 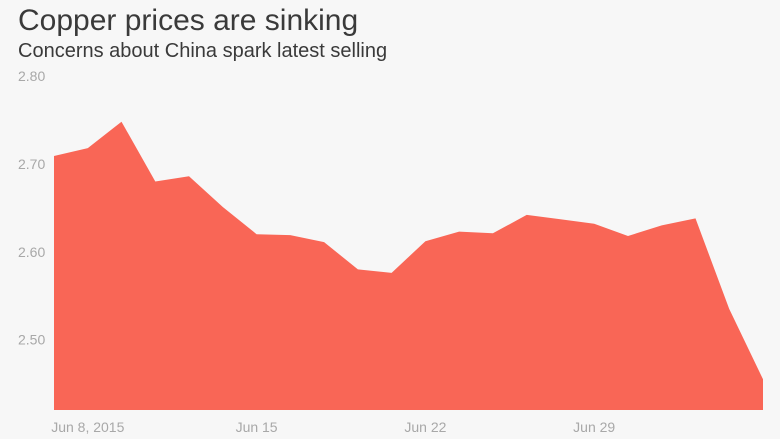 What do you see at coordinates (425, 427) in the screenshot?
I see `x-tick-label: Jun 22` at bounding box center [425, 427].